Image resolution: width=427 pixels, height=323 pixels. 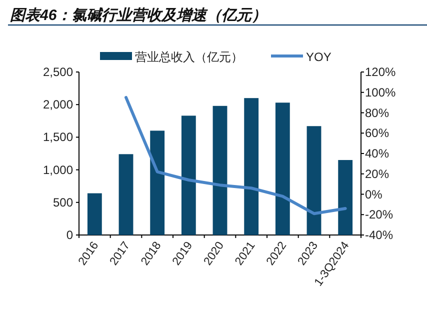 I want to click on y2-tick-label: -20%, so click(x=379, y=215).